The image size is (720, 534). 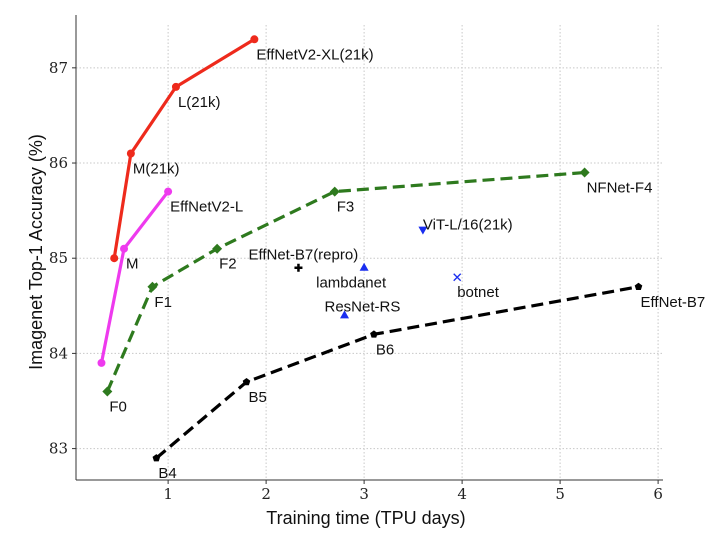 What do you see at coordinates (167, 473) in the screenshot?
I see `data-label: B4` at bounding box center [167, 473].